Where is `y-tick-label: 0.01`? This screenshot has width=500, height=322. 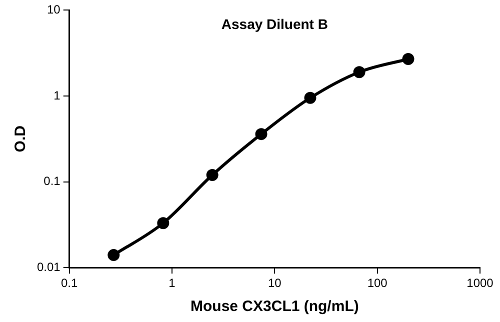 y-tick-label: 0.01 is located at coordinates (48, 267).